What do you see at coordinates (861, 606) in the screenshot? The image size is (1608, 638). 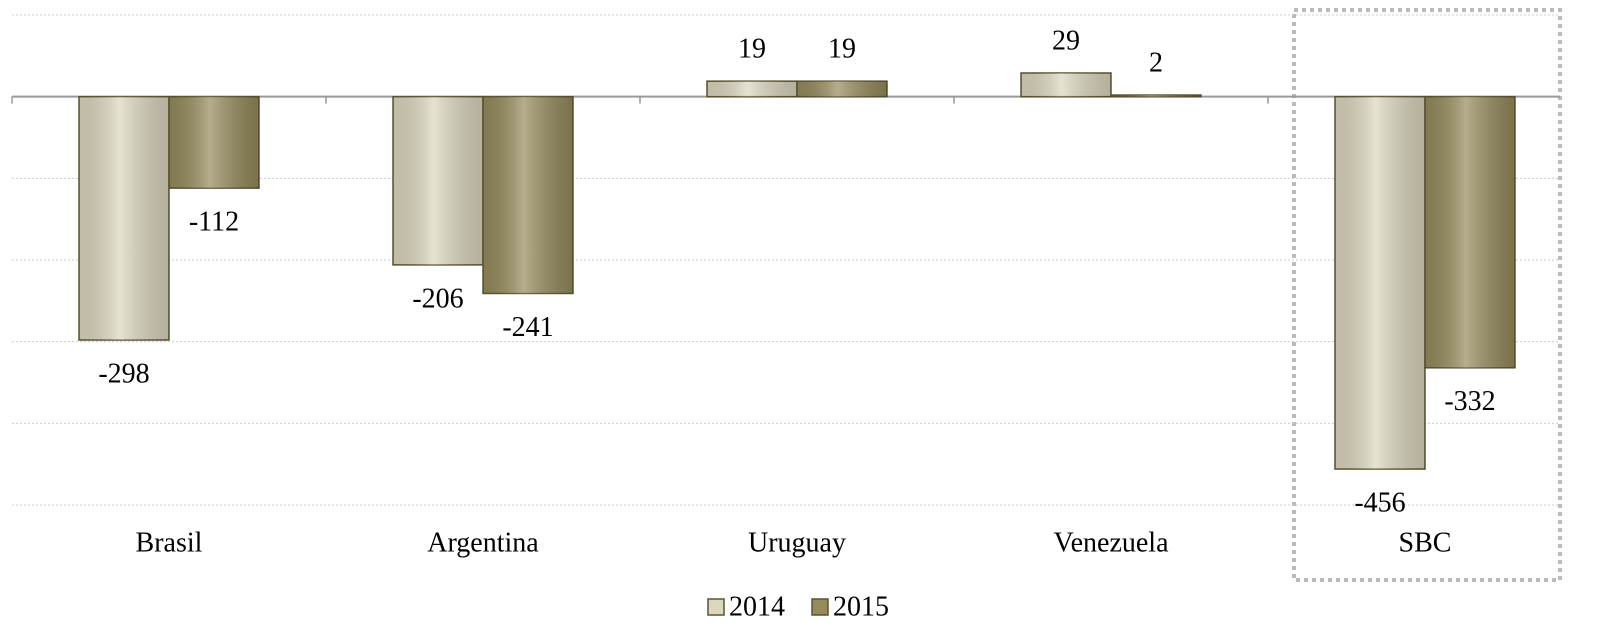 I see `legend-label: 2015` at bounding box center [861, 606].